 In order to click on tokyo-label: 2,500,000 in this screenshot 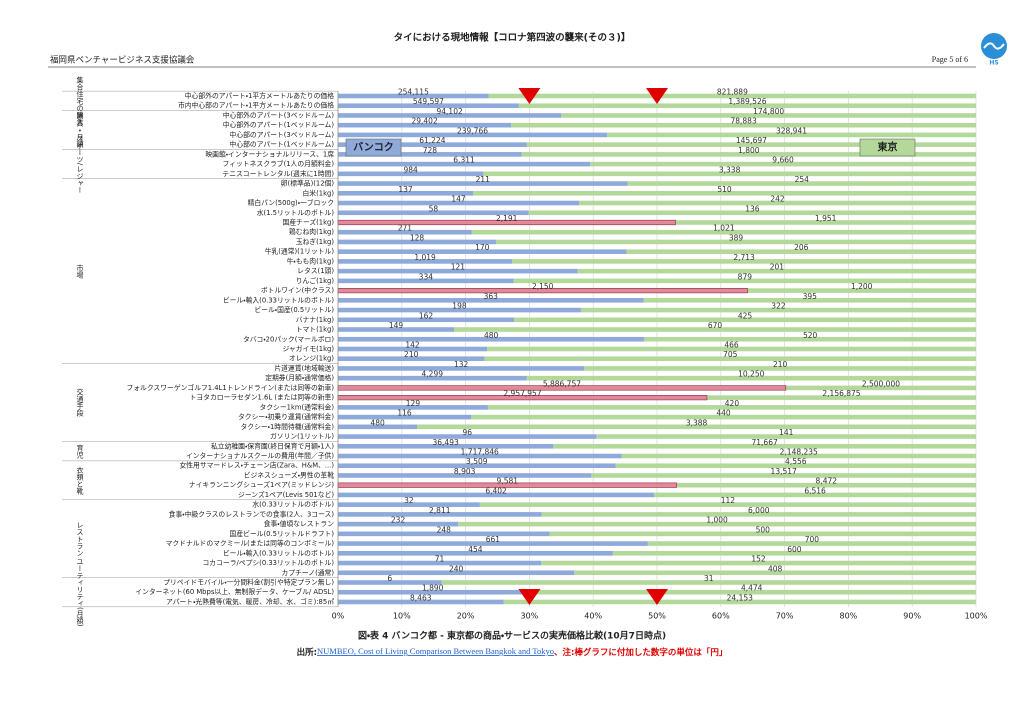, I will do `click(881, 383)`.